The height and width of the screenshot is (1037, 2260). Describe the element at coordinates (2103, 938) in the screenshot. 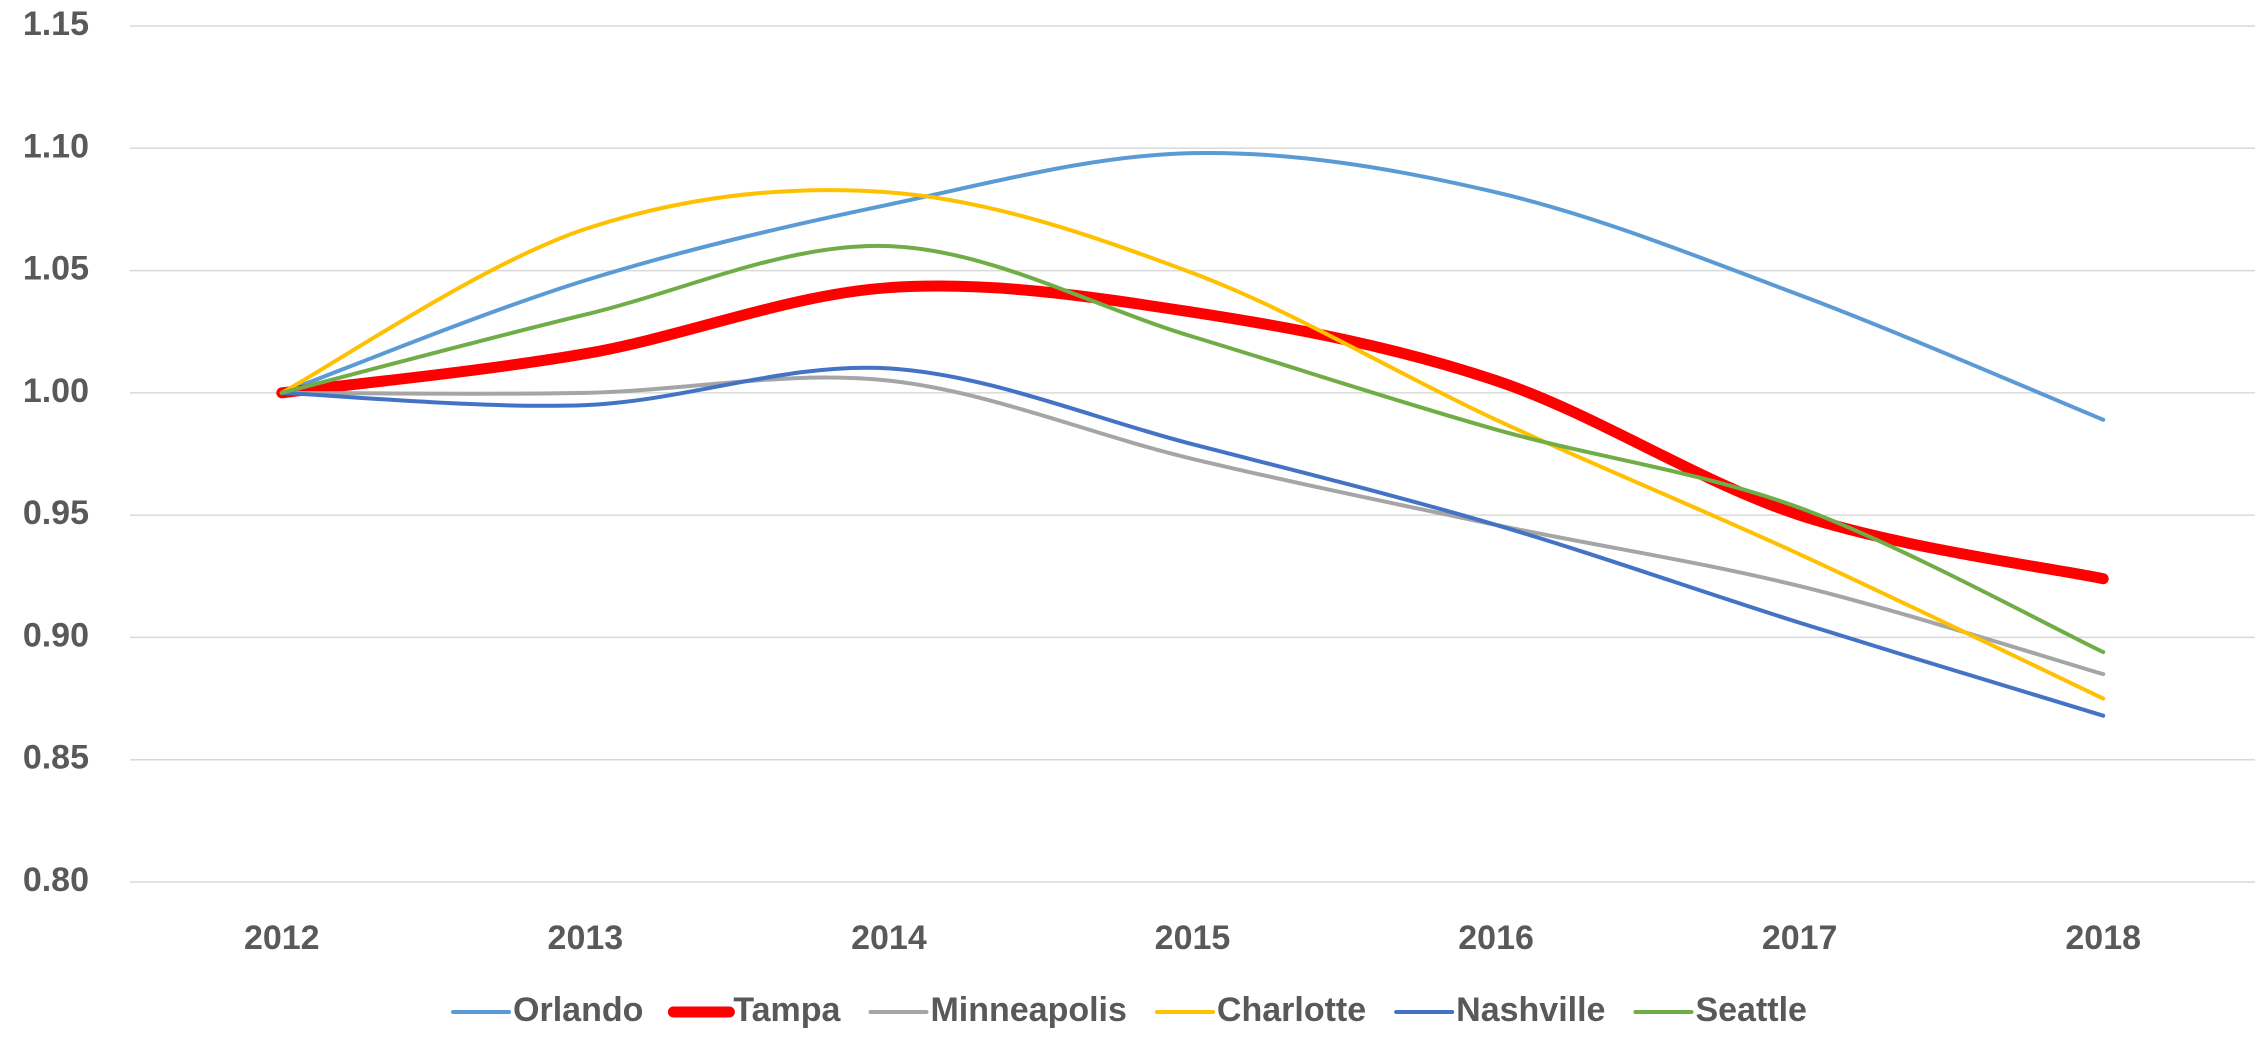

I see `x-tick-label: 2018` at that location.